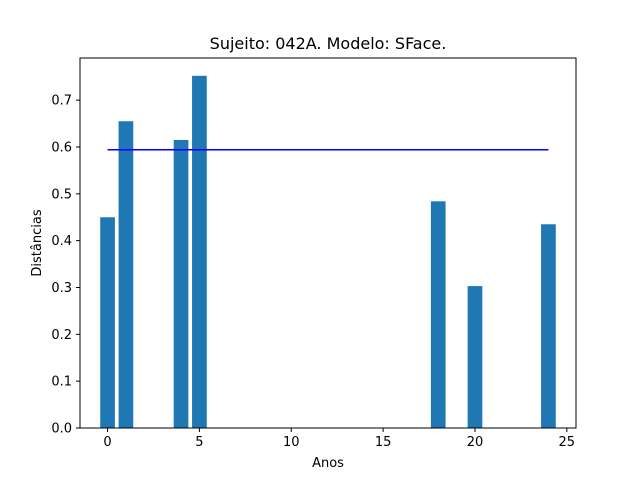  What do you see at coordinates (475, 442) in the screenshot?
I see `x-tick-label: 20` at bounding box center [475, 442].